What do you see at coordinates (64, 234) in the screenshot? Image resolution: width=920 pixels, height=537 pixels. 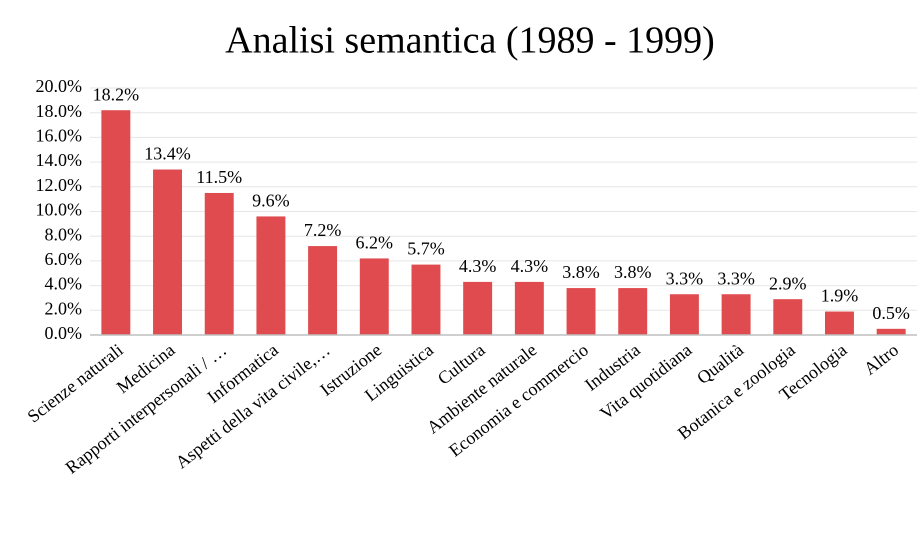 I see `y-tick-label: 8.0%` at bounding box center [64, 234].